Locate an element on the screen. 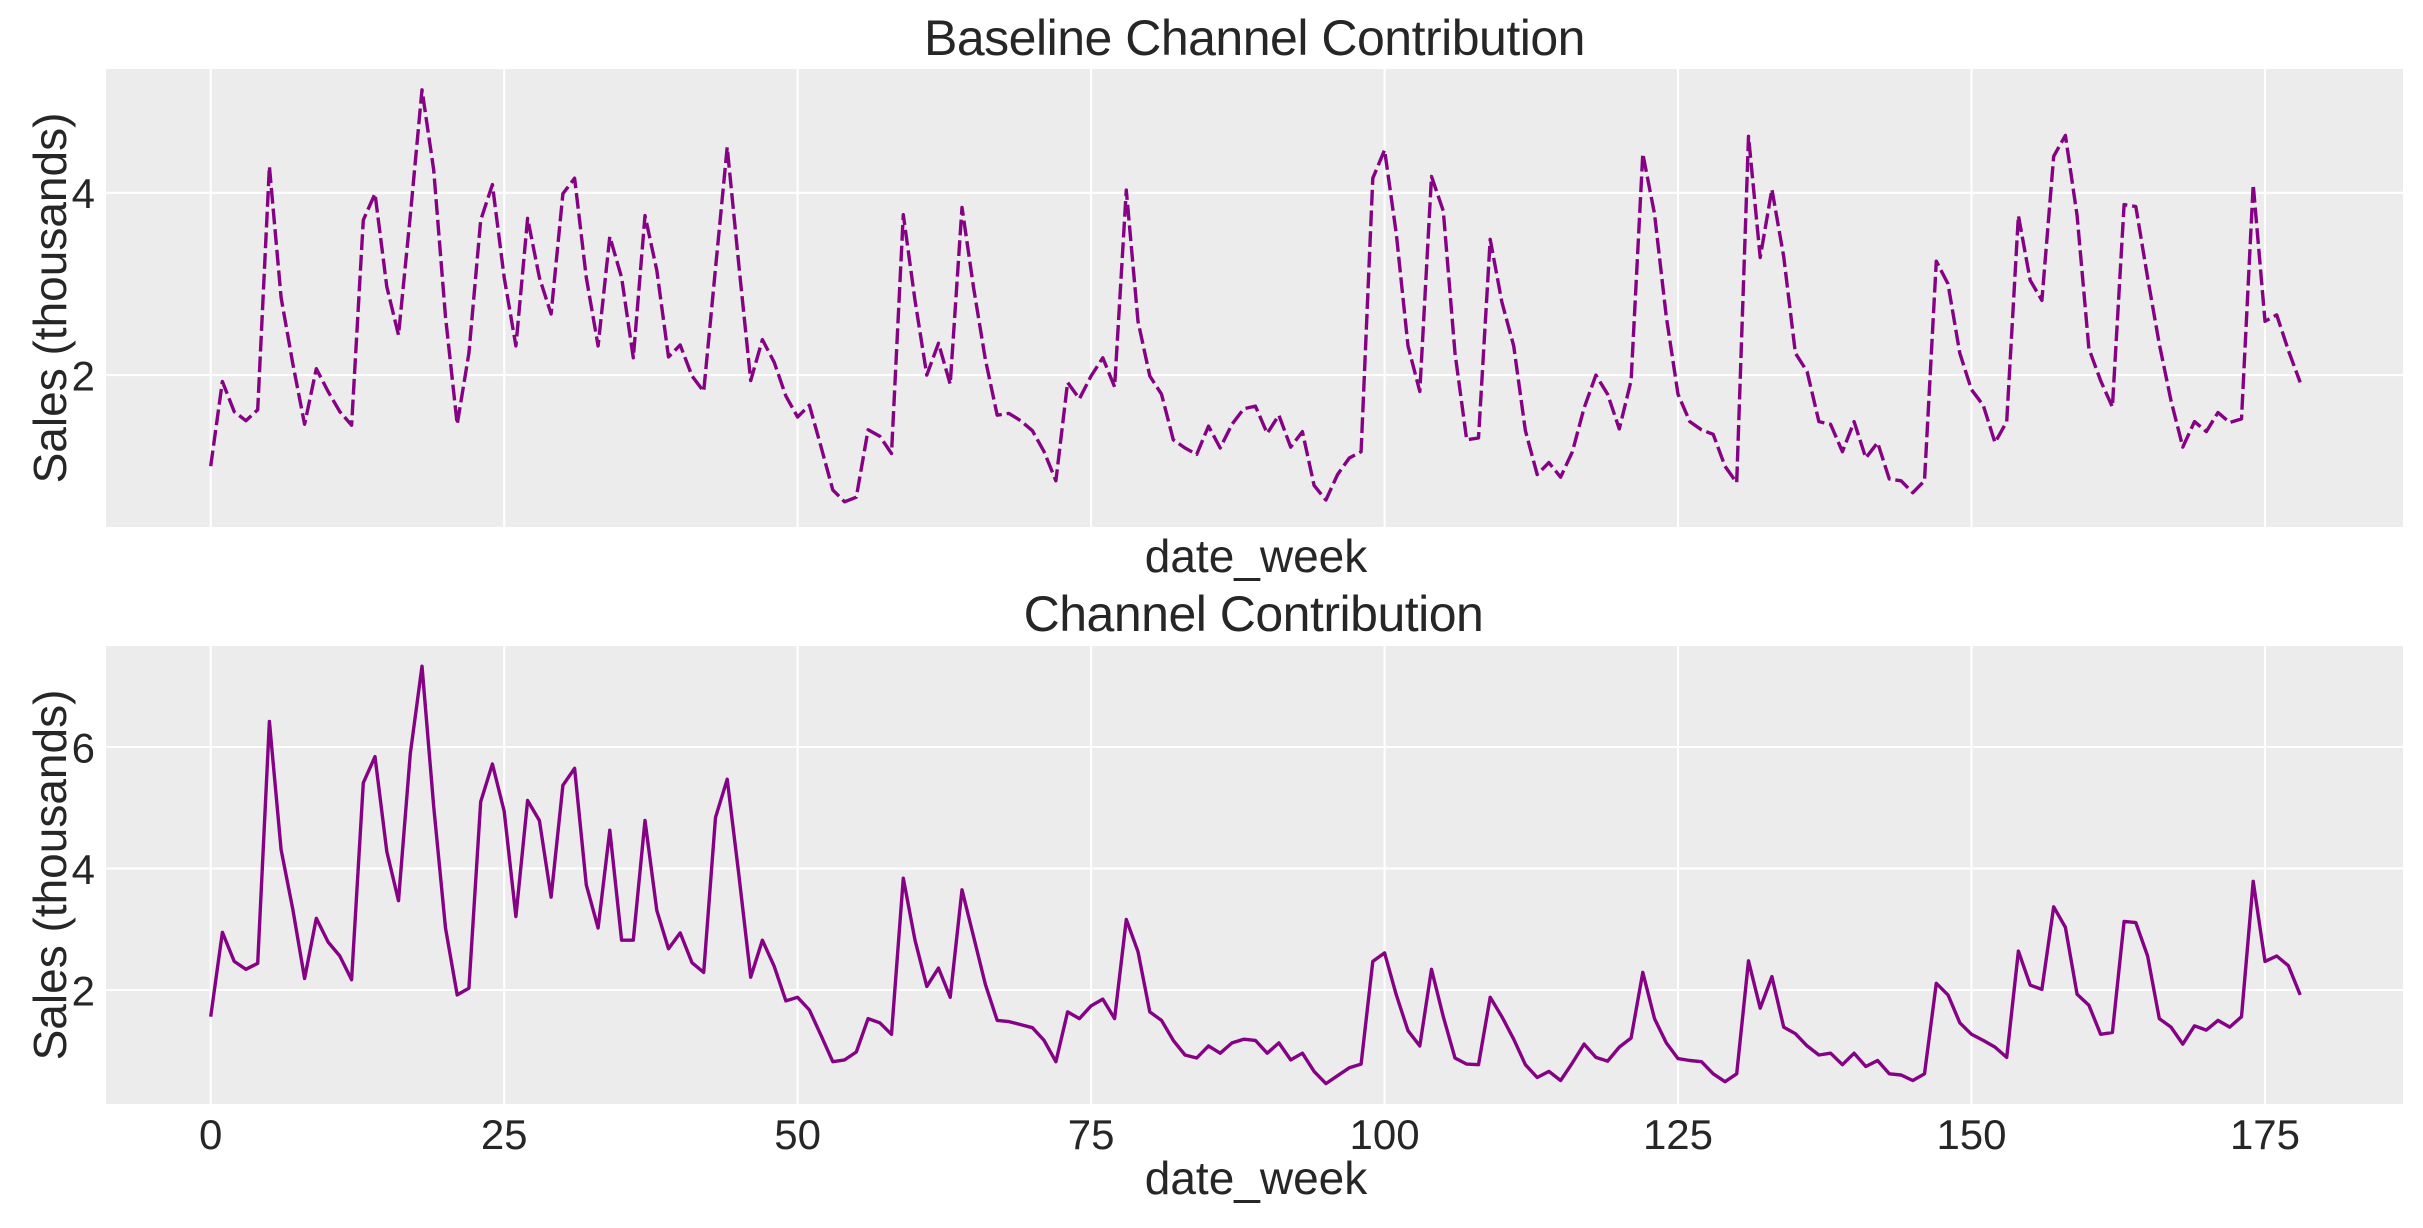 The width and height of the screenshot is (2423, 1228). svg-text: 25 is located at coordinates (504, 1134).